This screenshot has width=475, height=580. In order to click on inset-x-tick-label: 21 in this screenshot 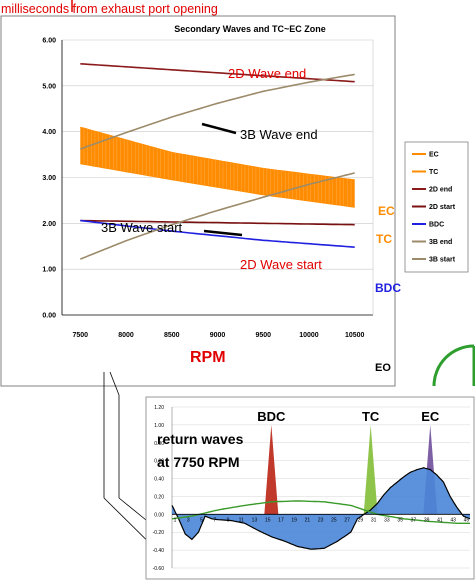, I will do `click(308, 520)`.